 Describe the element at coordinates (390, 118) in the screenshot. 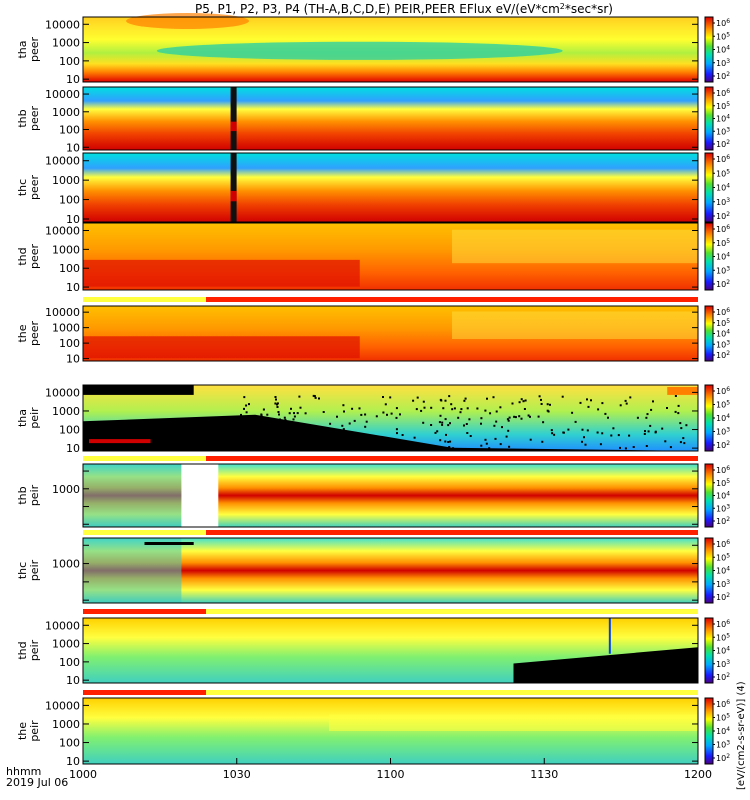

I see `panel-thb-peer-frame` at that location.